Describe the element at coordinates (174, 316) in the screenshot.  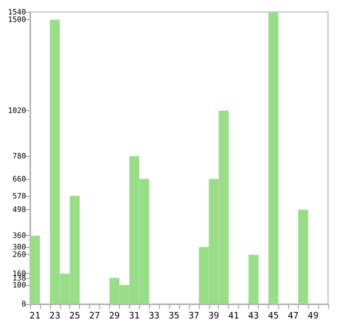
I see `x-tick-label: 35` at that location.